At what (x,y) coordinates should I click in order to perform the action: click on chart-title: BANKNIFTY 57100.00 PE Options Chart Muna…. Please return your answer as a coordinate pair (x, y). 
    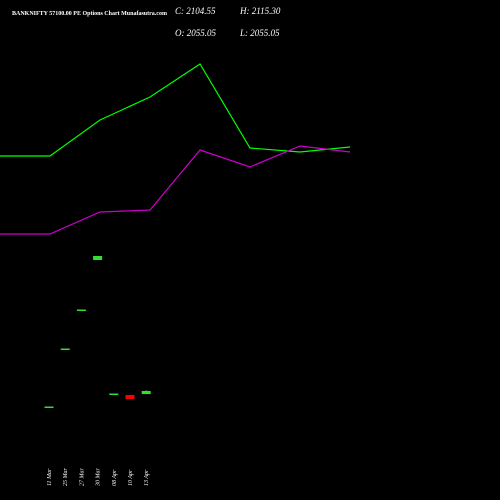
    Looking at the image, I should click on (89, 14).